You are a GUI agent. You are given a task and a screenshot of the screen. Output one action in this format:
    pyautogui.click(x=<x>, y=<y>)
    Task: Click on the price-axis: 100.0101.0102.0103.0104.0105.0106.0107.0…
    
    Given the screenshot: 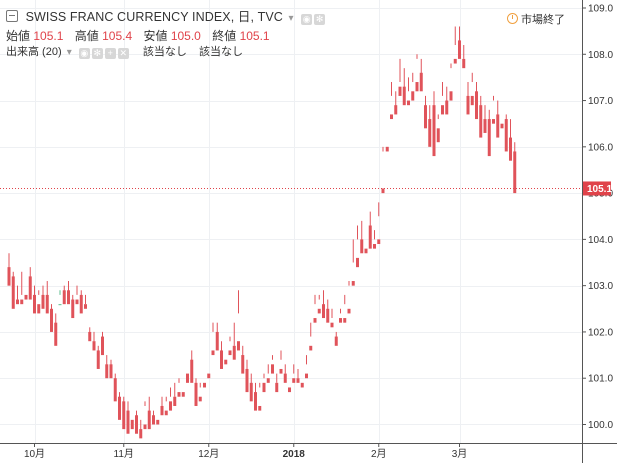 What is the action you would take?
    pyautogui.click(x=597, y=217)
    